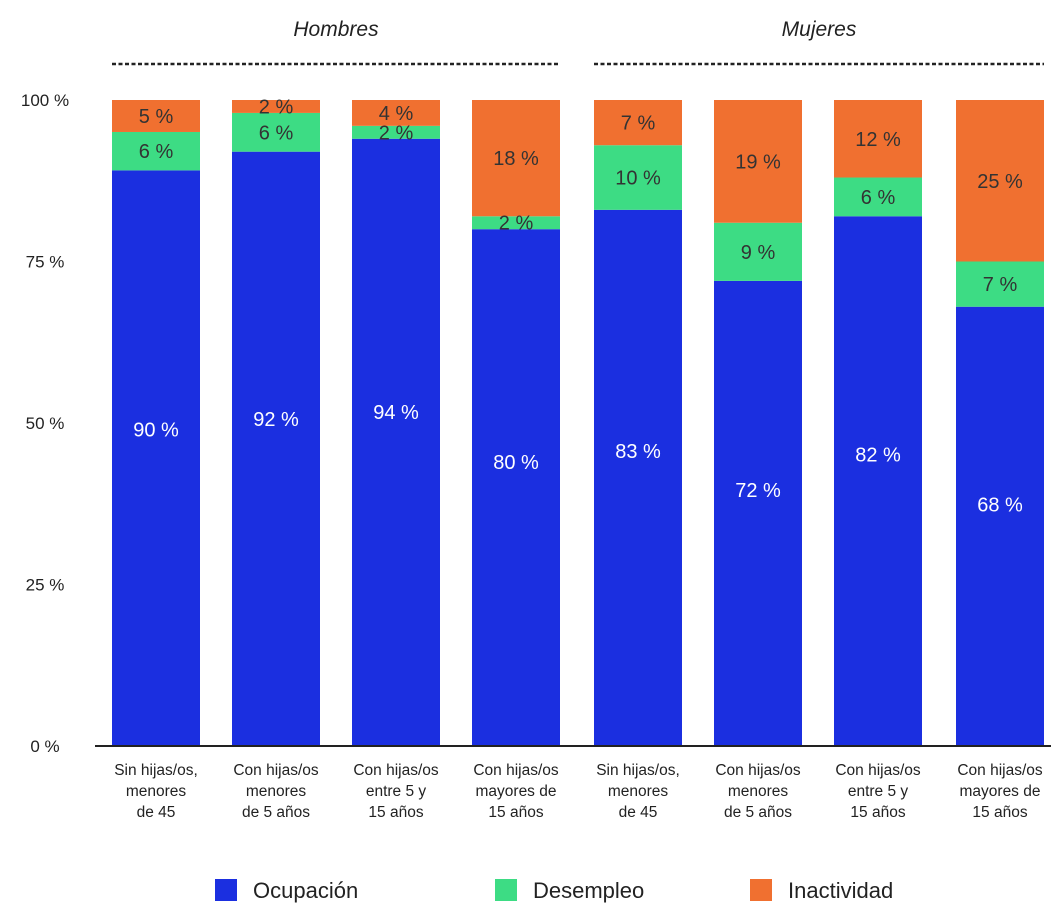  I want to click on group-title-mujeres: Mujeres, so click(819, 29).